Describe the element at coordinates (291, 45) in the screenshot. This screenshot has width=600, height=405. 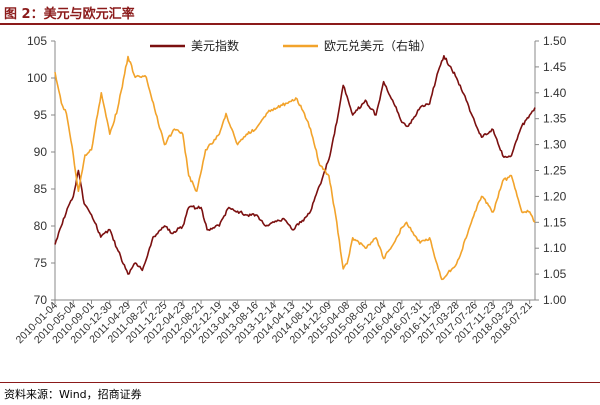
I see `chart-legend: 美元指数 欧元兑美元（右轴）` at that location.